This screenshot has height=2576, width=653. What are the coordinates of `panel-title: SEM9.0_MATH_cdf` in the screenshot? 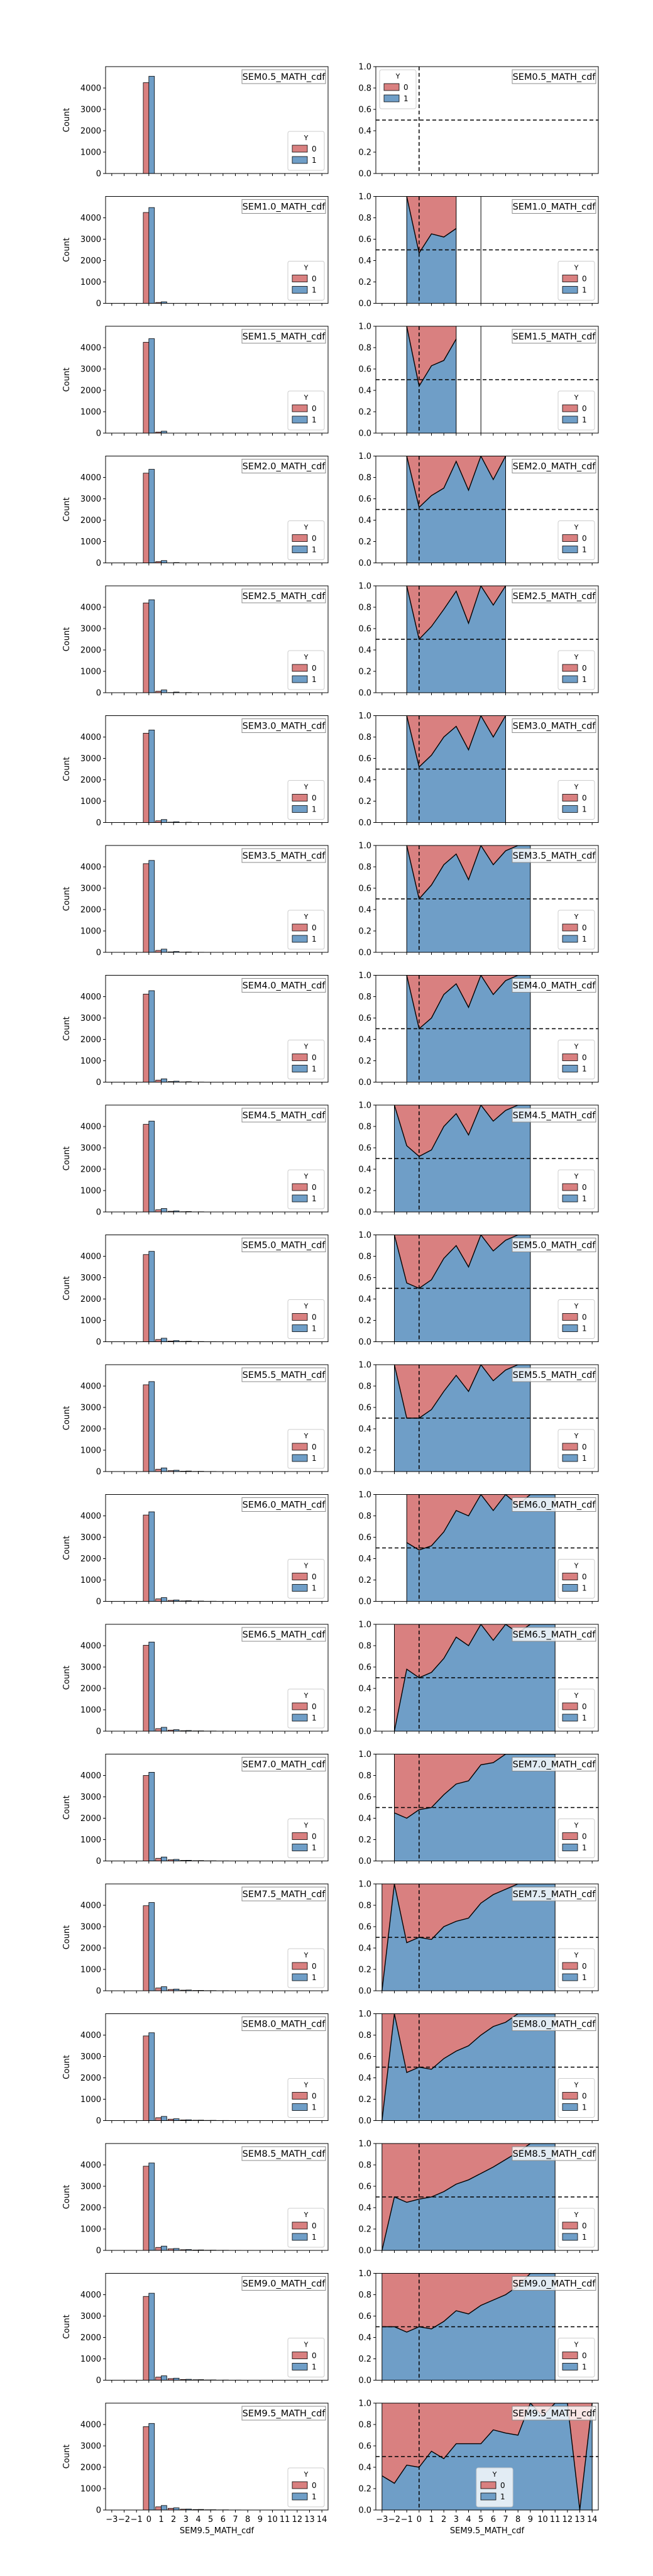 It's located at (555, 2284).